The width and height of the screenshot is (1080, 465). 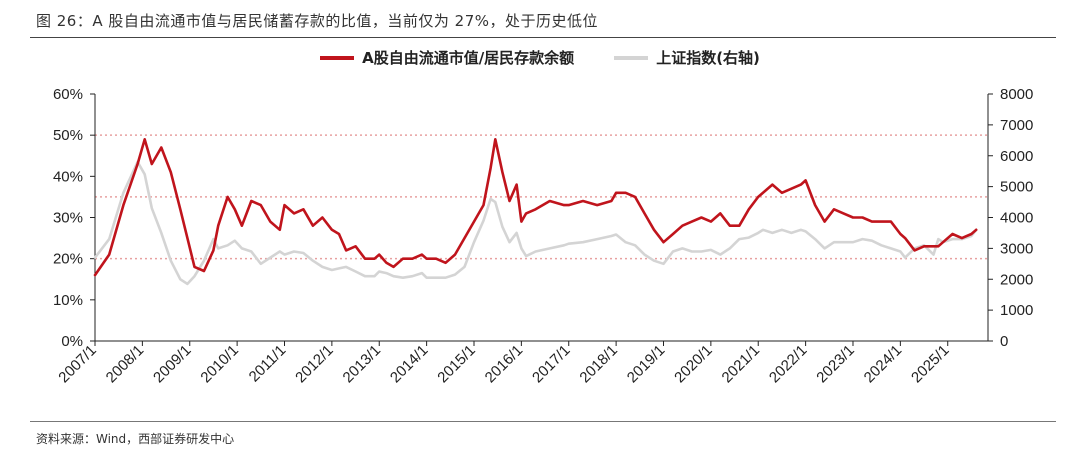 What do you see at coordinates (68, 218) in the screenshot?
I see `y-left-tick-label: 30%` at bounding box center [68, 218].